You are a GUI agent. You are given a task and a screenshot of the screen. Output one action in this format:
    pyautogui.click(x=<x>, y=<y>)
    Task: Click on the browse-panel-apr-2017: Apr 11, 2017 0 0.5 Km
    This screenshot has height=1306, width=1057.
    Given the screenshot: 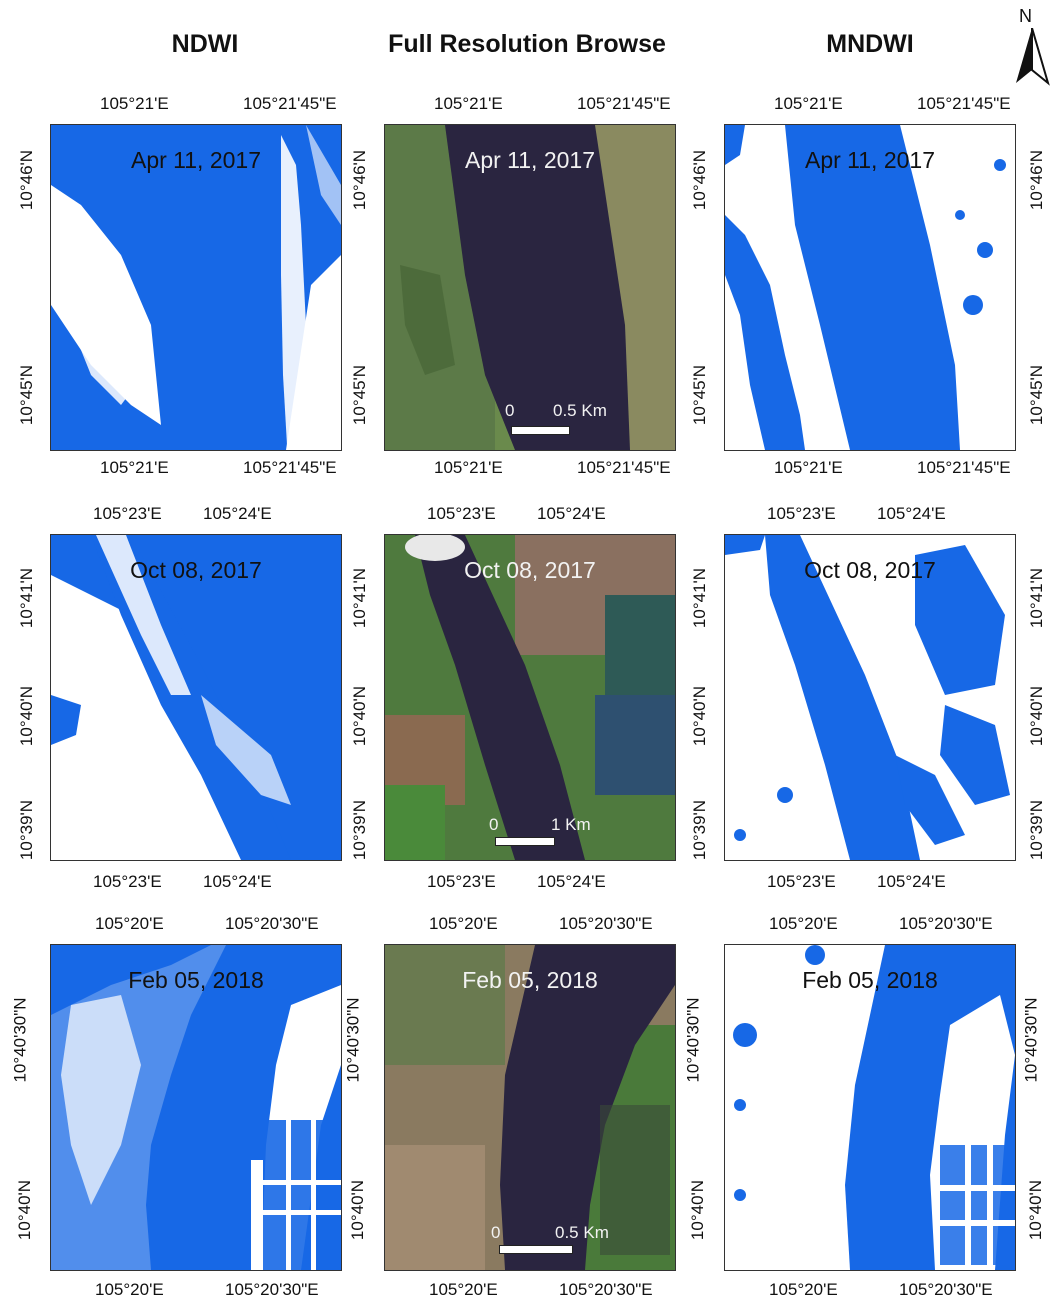 What is the action you would take?
    pyautogui.click(x=530, y=287)
    